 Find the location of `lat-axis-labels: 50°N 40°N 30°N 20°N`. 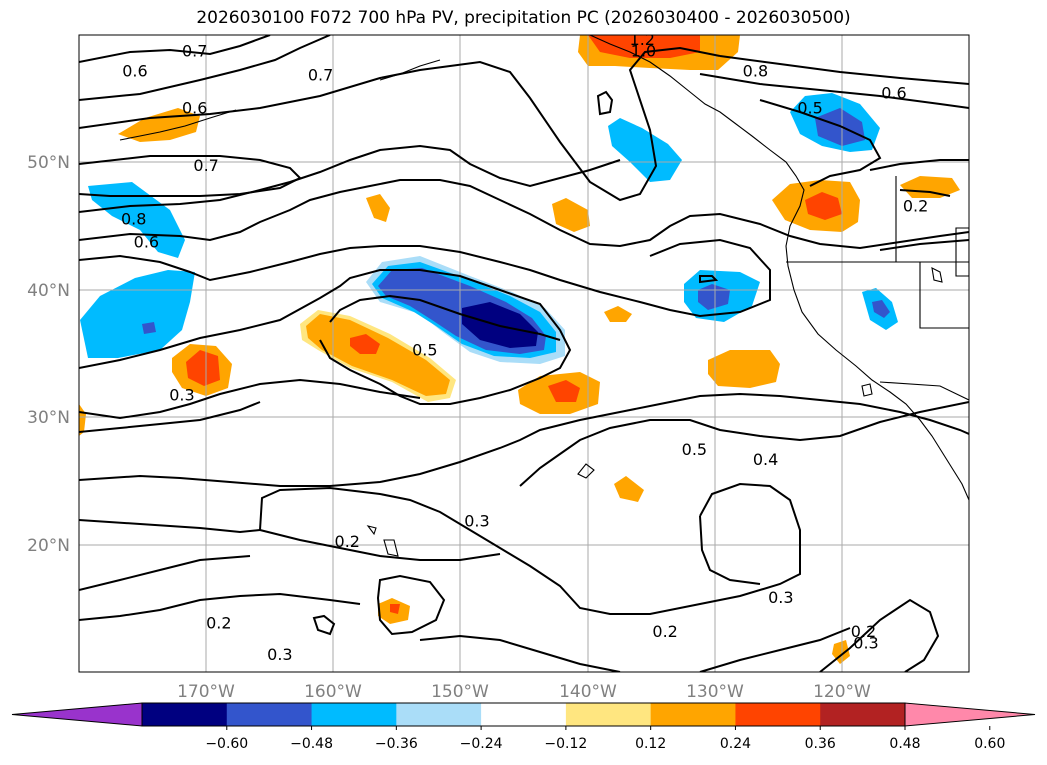

lat-axis-labels: 50°N 40°N 30°N 20°N is located at coordinates (48, 354).